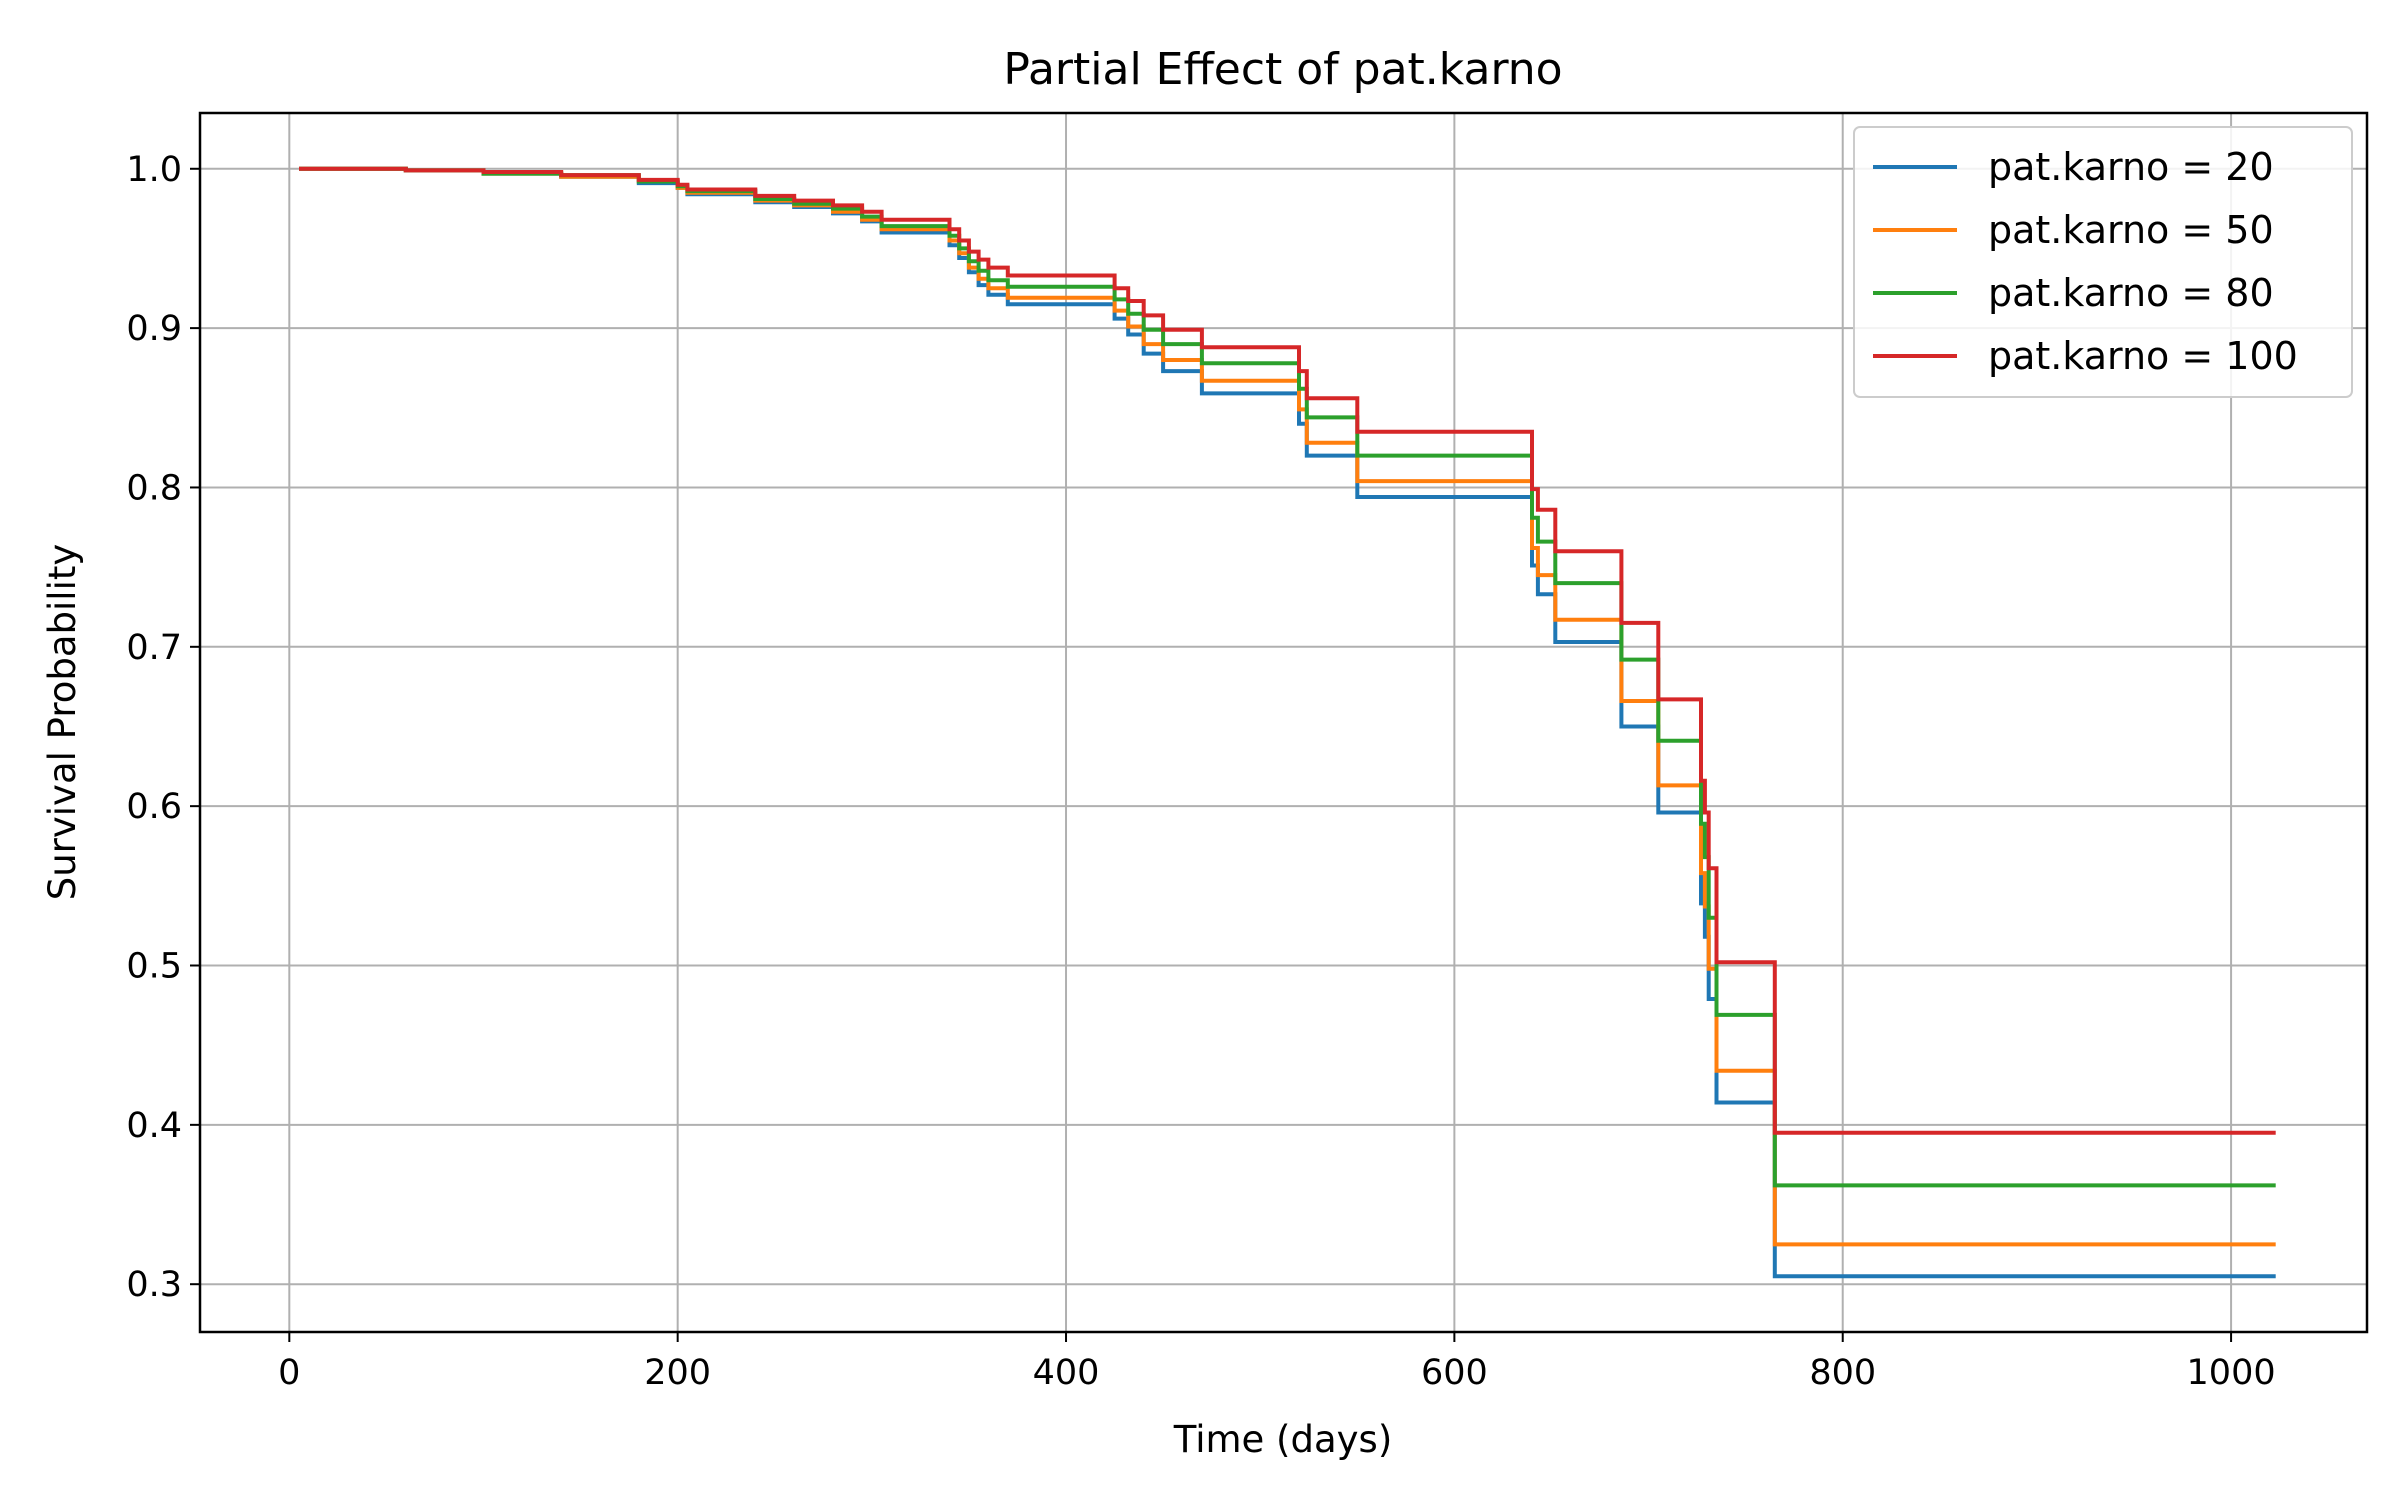  What do you see at coordinates (154, 488) in the screenshot?
I see `y-tick-label: 0.8` at bounding box center [154, 488].